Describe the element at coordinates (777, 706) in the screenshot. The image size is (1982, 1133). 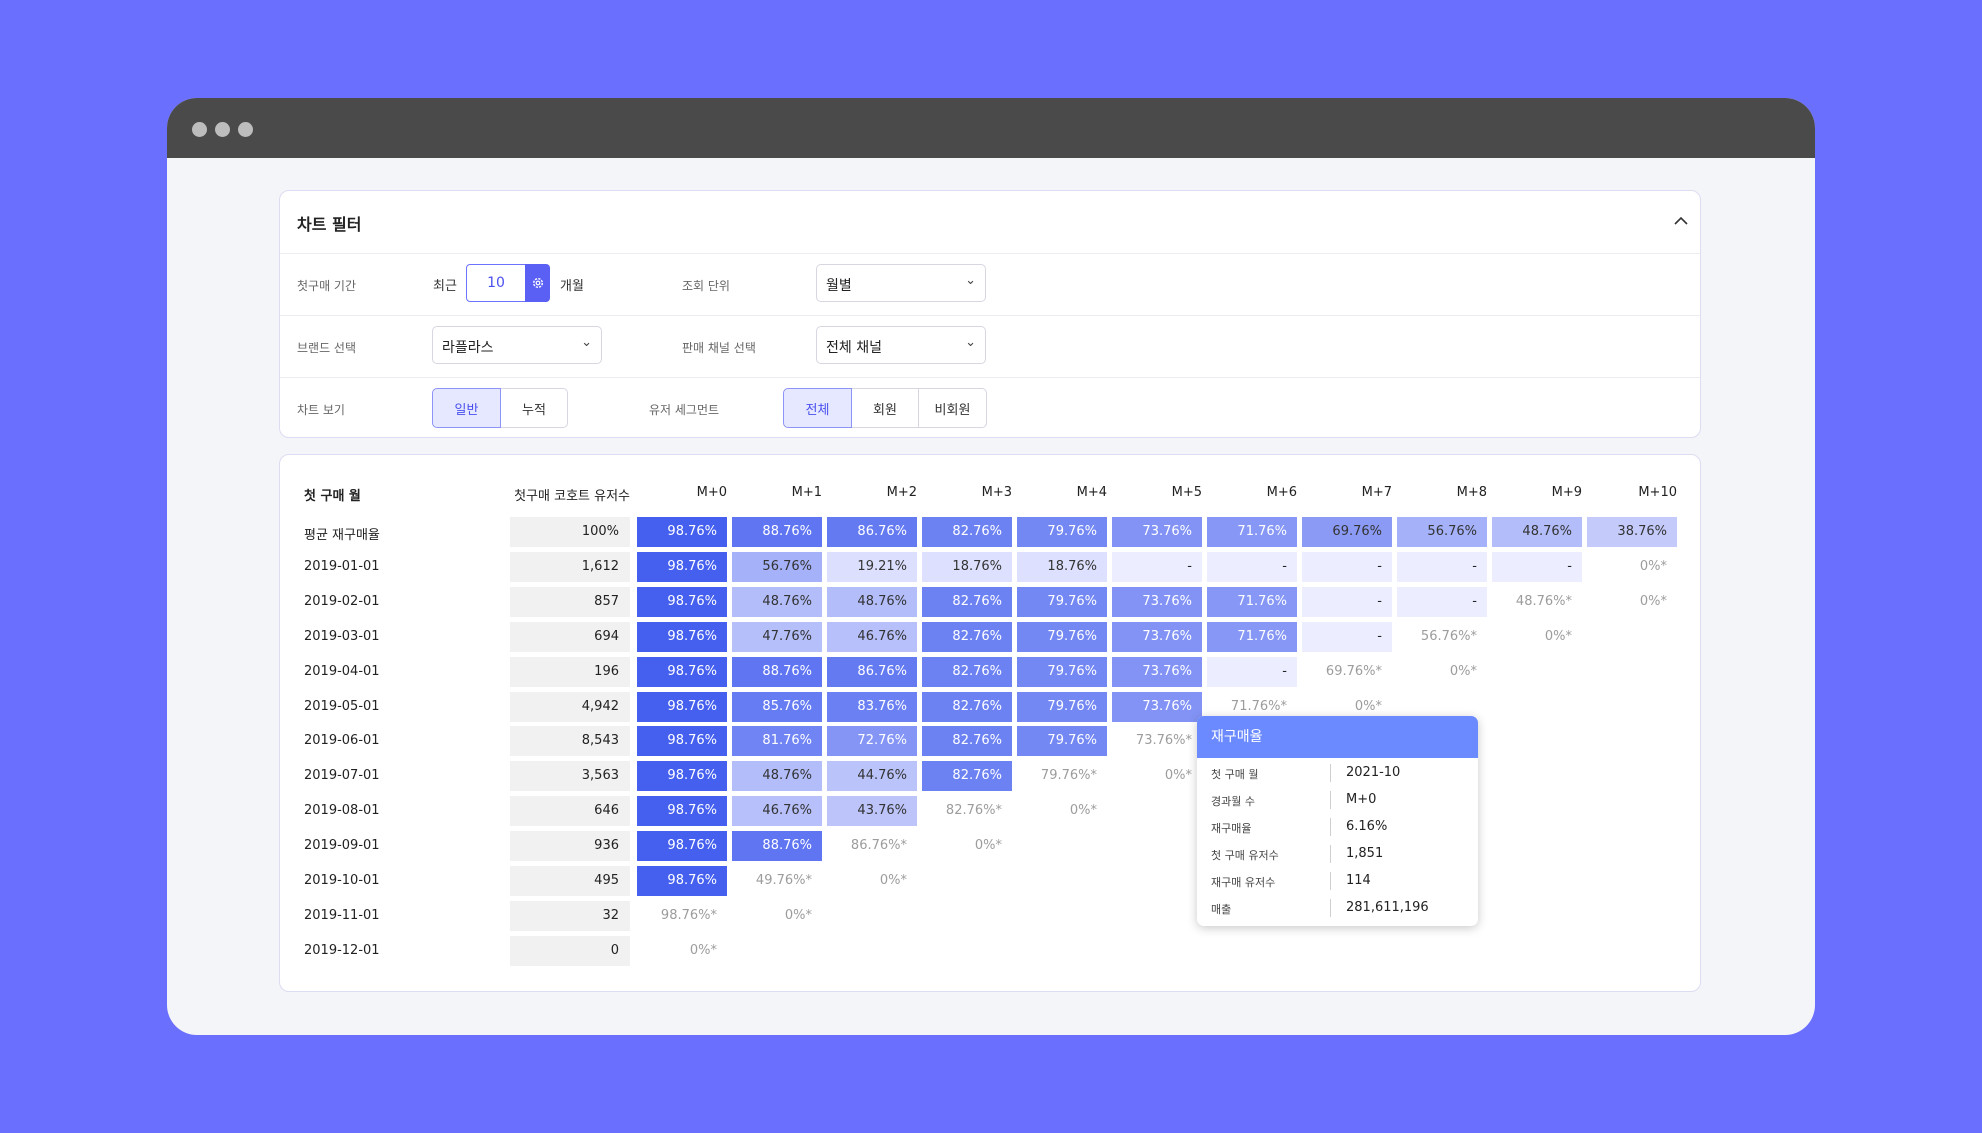
I see `retention-cell: 85.76%` at that location.